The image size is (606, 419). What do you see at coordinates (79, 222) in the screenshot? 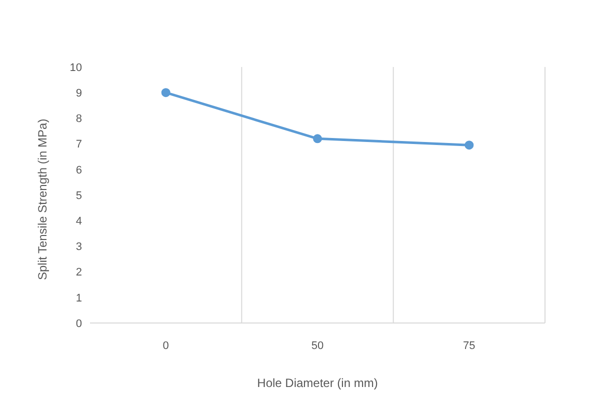
I see `y-tick-label: 4` at bounding box center [79, 222].